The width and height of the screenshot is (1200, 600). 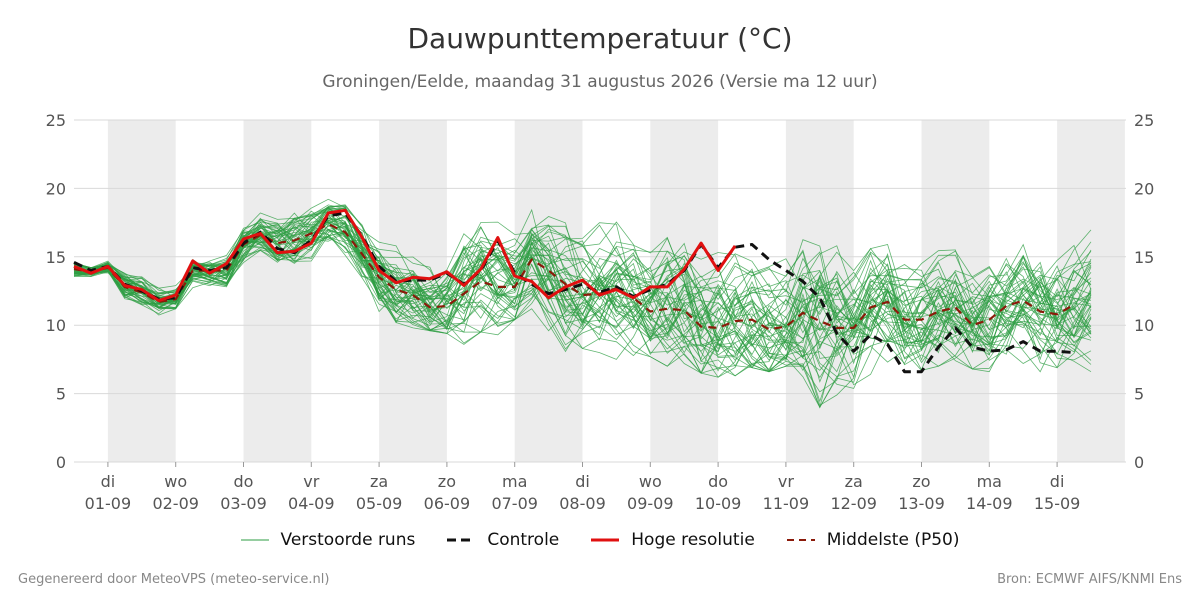 What do you see at coordinates (800, 540) in the screenshot?
I see `legend-swatch-median` at bounding box center [800, 540].